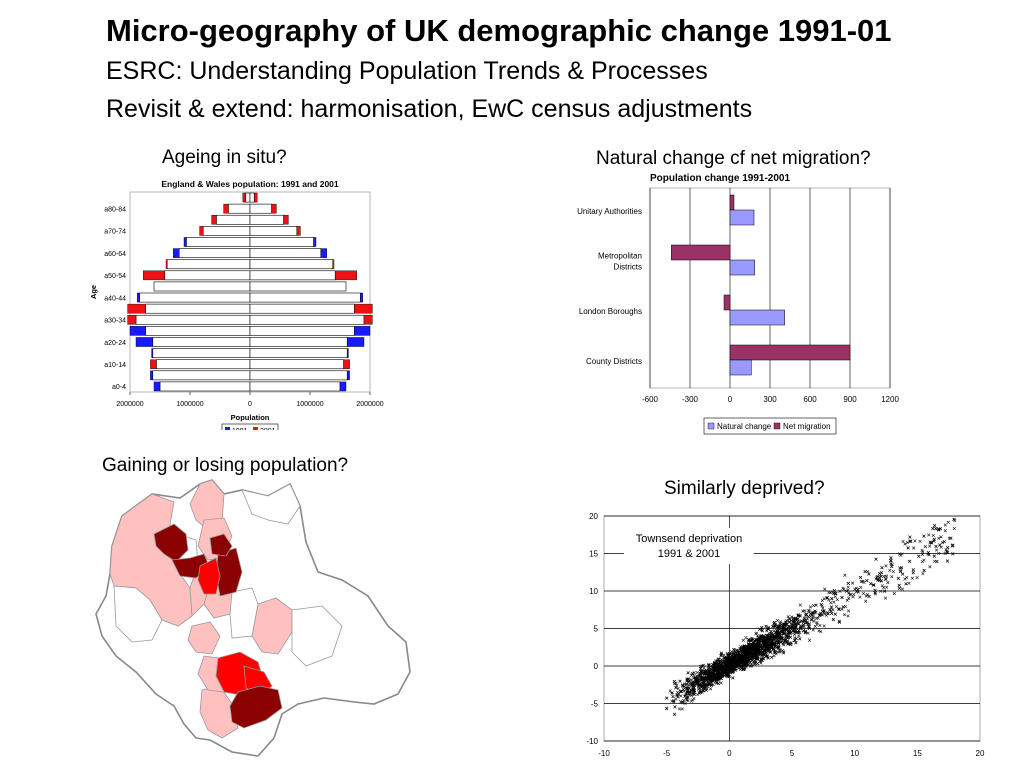 The width and height of the screenshot is (1024, 768). I want to click on pyramid-bar-a5-9-right, so click(298, 375).